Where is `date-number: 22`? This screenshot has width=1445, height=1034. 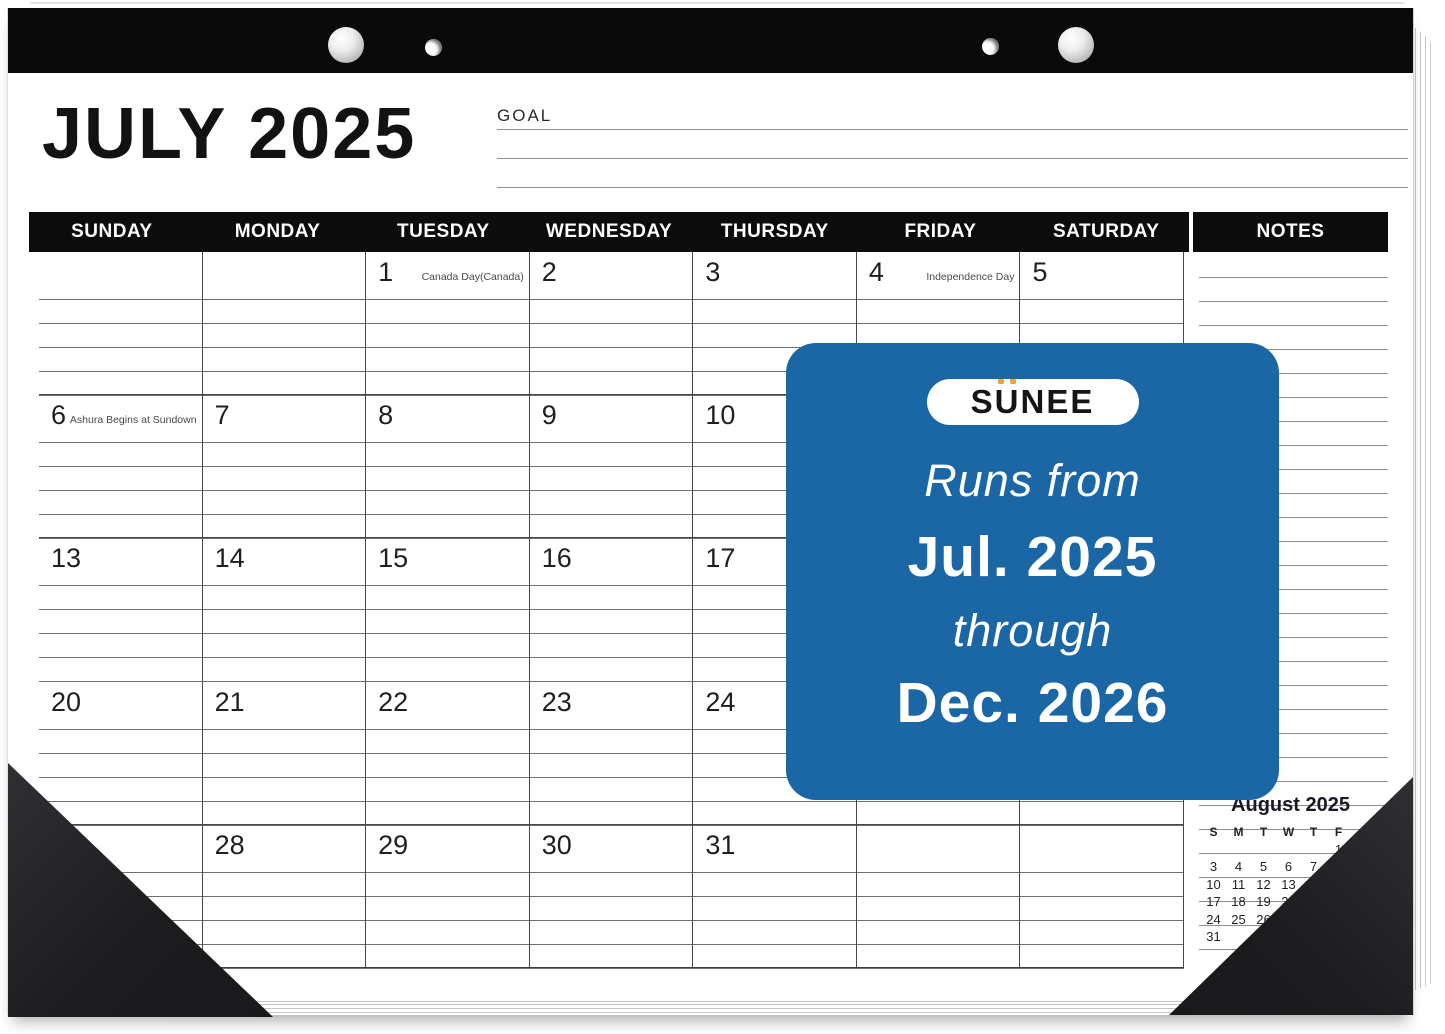
date-number: 22 is located at coordinates (393, 701).